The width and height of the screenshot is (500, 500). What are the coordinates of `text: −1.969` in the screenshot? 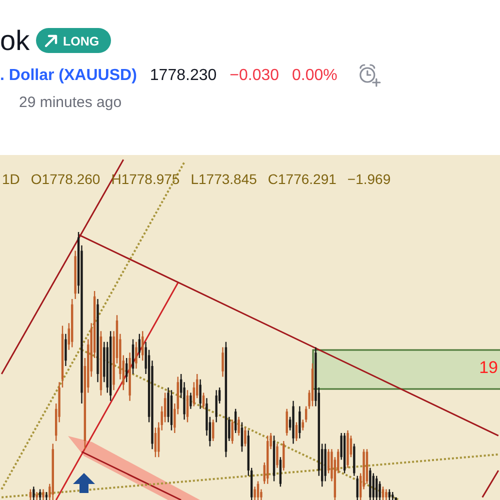 It's located at (369, 179).